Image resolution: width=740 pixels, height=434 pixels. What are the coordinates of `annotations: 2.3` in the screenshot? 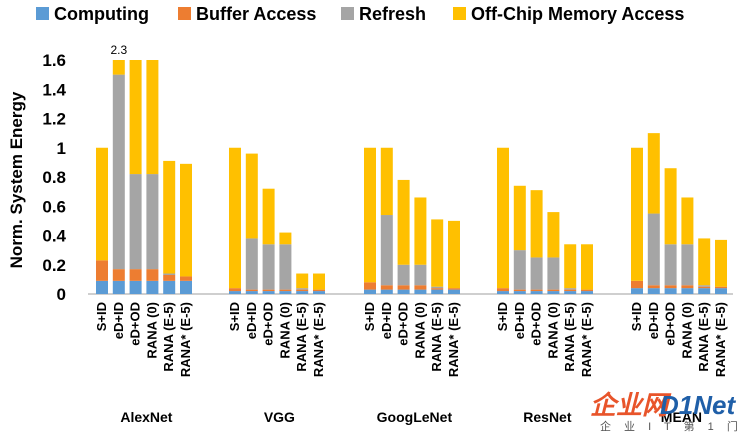 It's located at (118, 50).